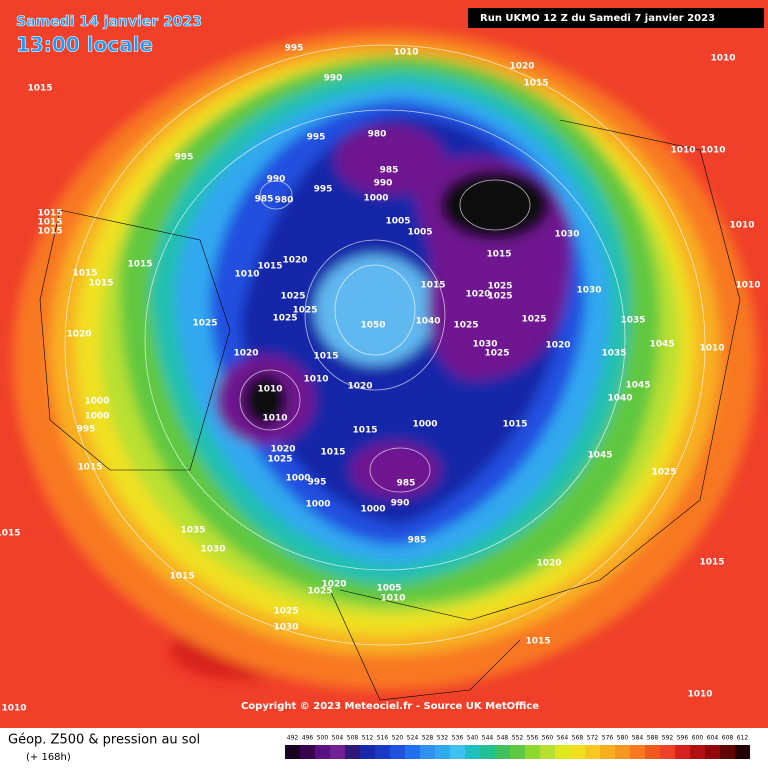 This screenshot has width=768, height=772. I want to click on colorbar-label: 556, so click(533, 738).